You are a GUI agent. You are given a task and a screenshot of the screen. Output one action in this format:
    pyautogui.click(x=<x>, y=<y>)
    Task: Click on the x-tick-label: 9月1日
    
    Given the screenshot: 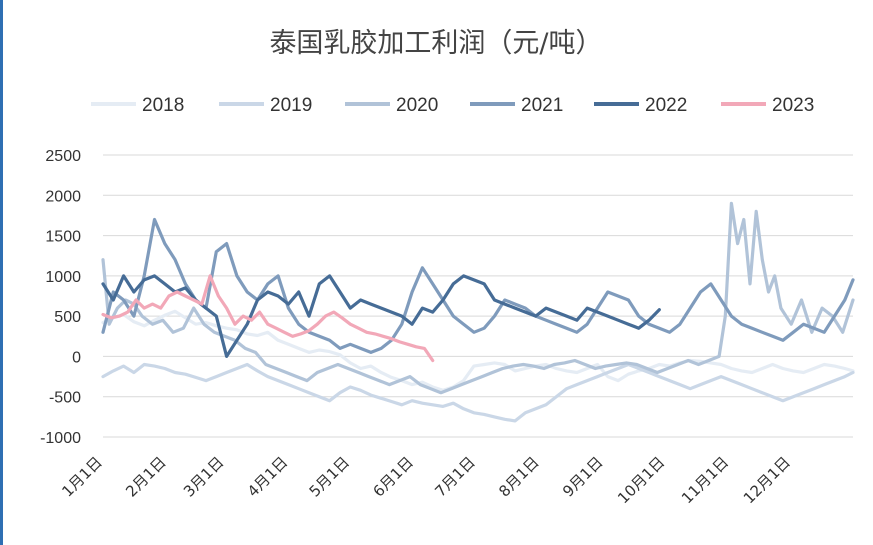 What is the action you would take?
    pyautogui.click(x=582, y=476)
    